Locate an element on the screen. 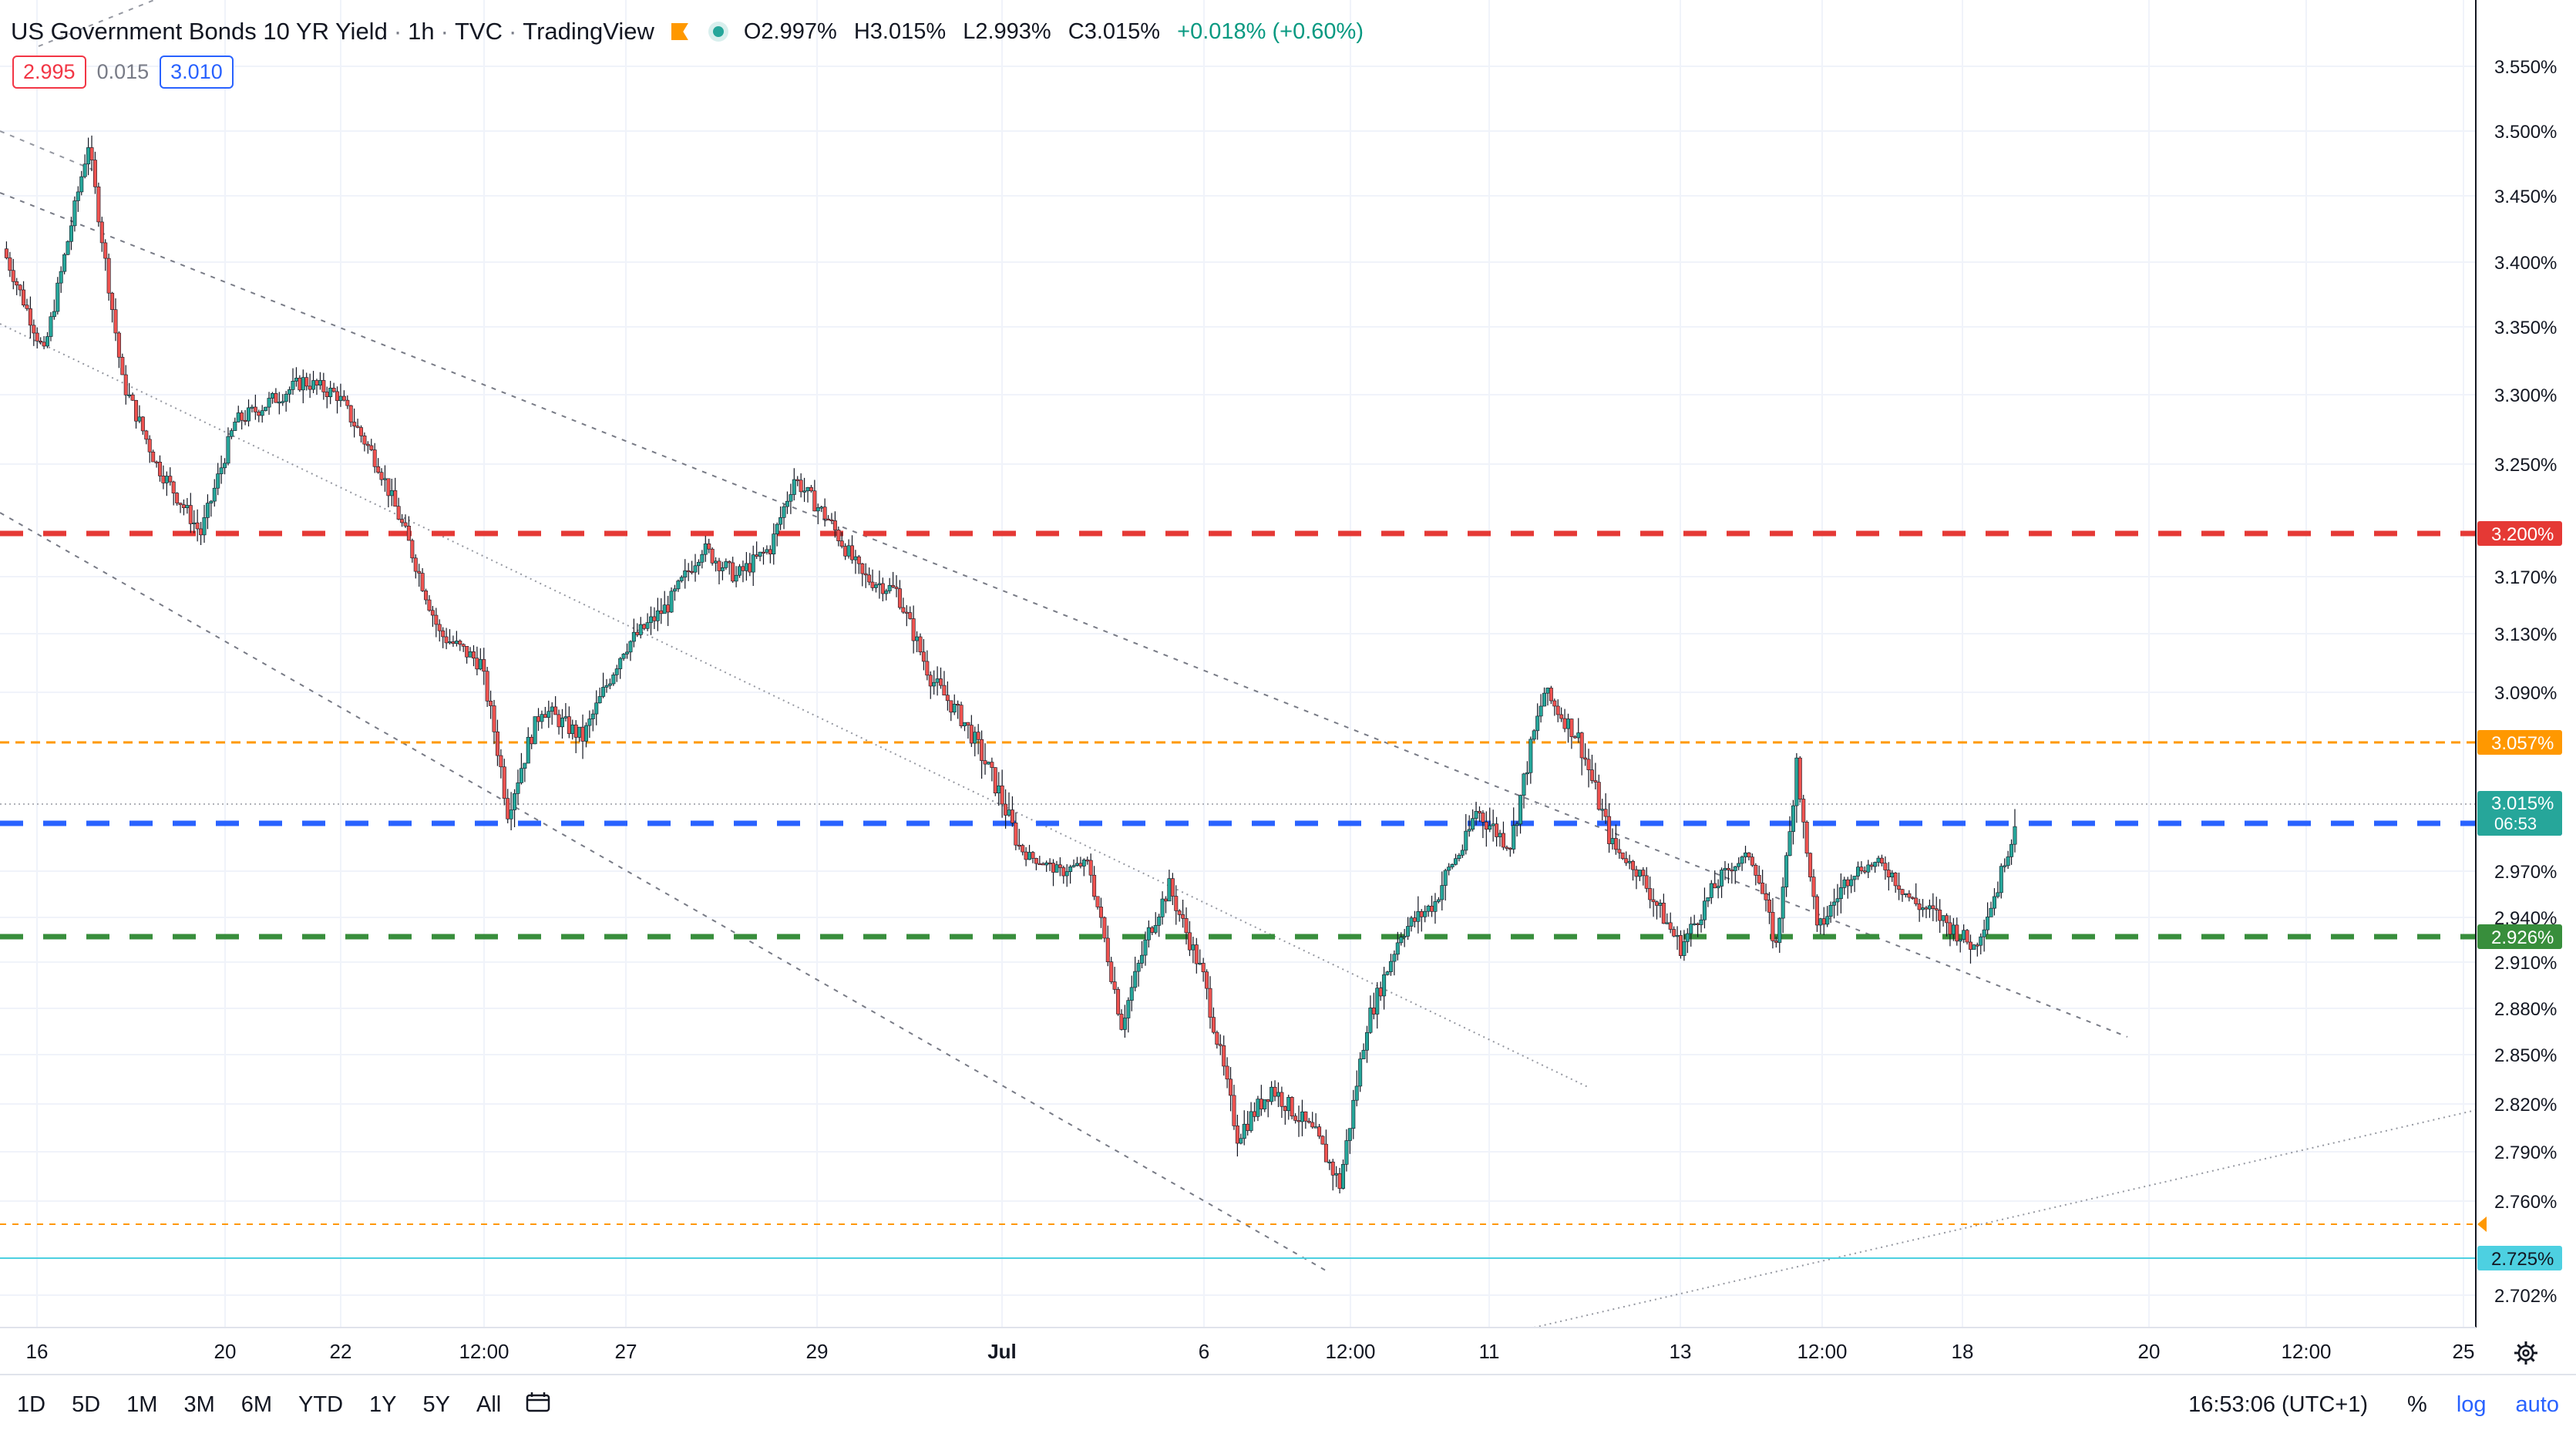 The height and width of the screenshot is (1437, 2576). price-tick-label: 2.880% is located at coordinates (2525, 1009).